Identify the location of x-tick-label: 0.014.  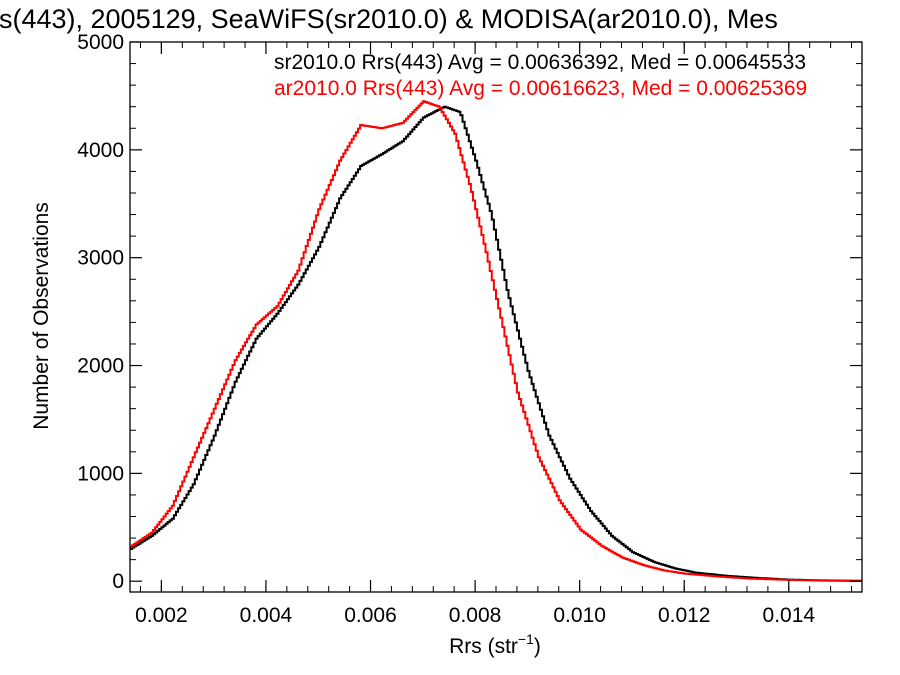
(789, 615).